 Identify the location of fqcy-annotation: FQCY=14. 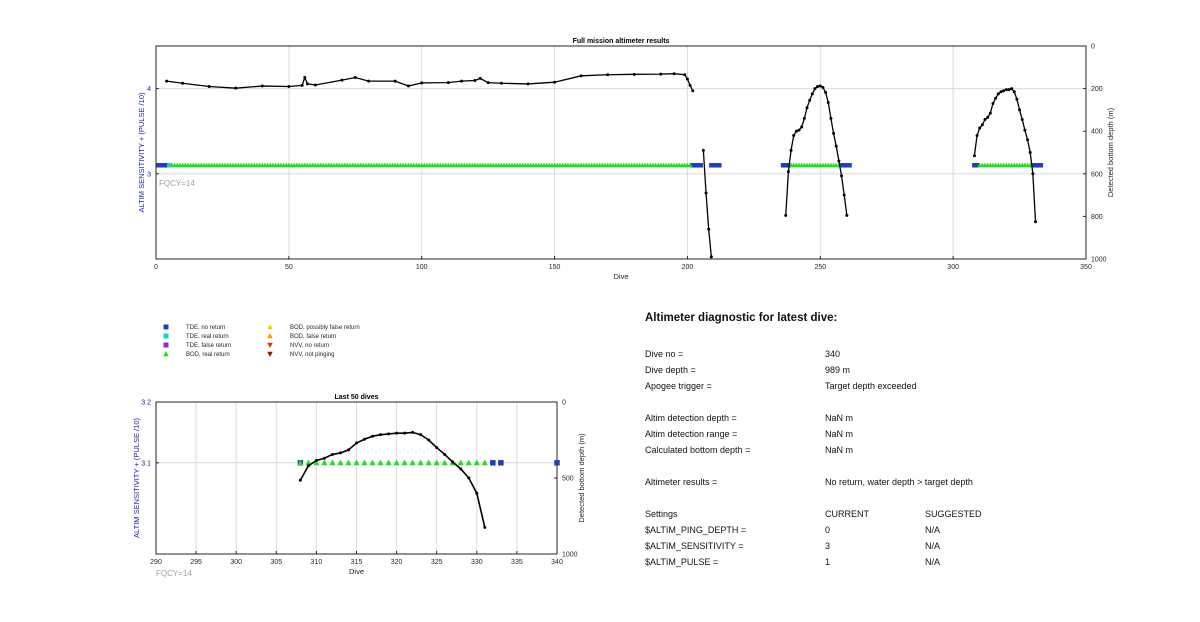
(177, 183).